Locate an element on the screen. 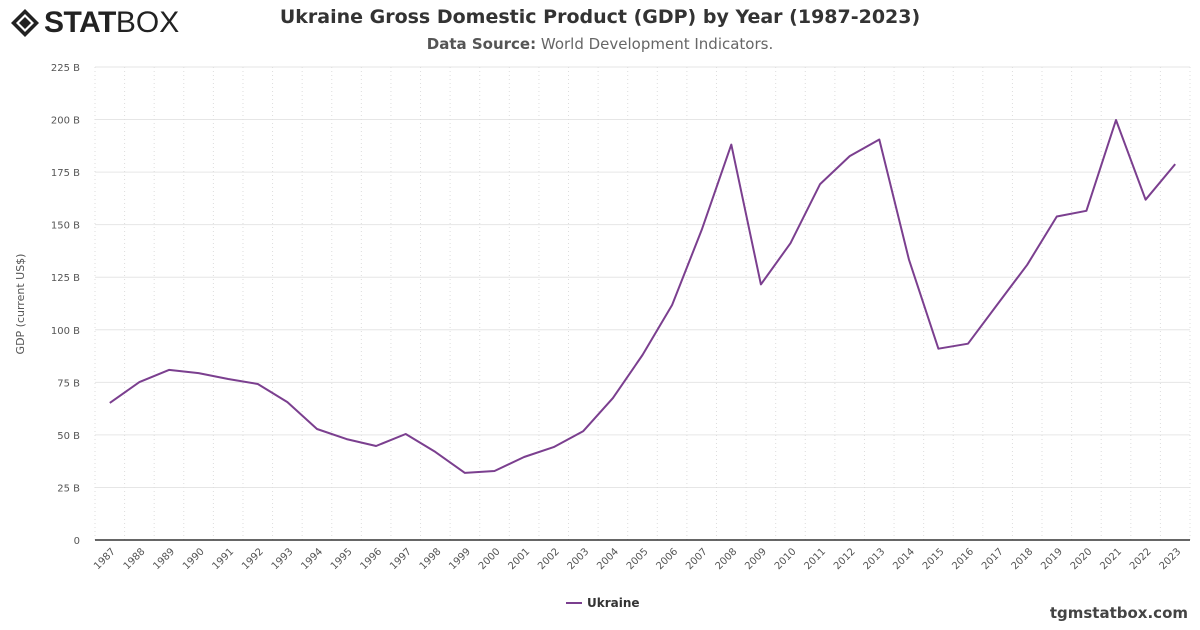 This screenshot has height=630, width=1200. x-tick-label: 1997 is located at coordinates (401, 559).